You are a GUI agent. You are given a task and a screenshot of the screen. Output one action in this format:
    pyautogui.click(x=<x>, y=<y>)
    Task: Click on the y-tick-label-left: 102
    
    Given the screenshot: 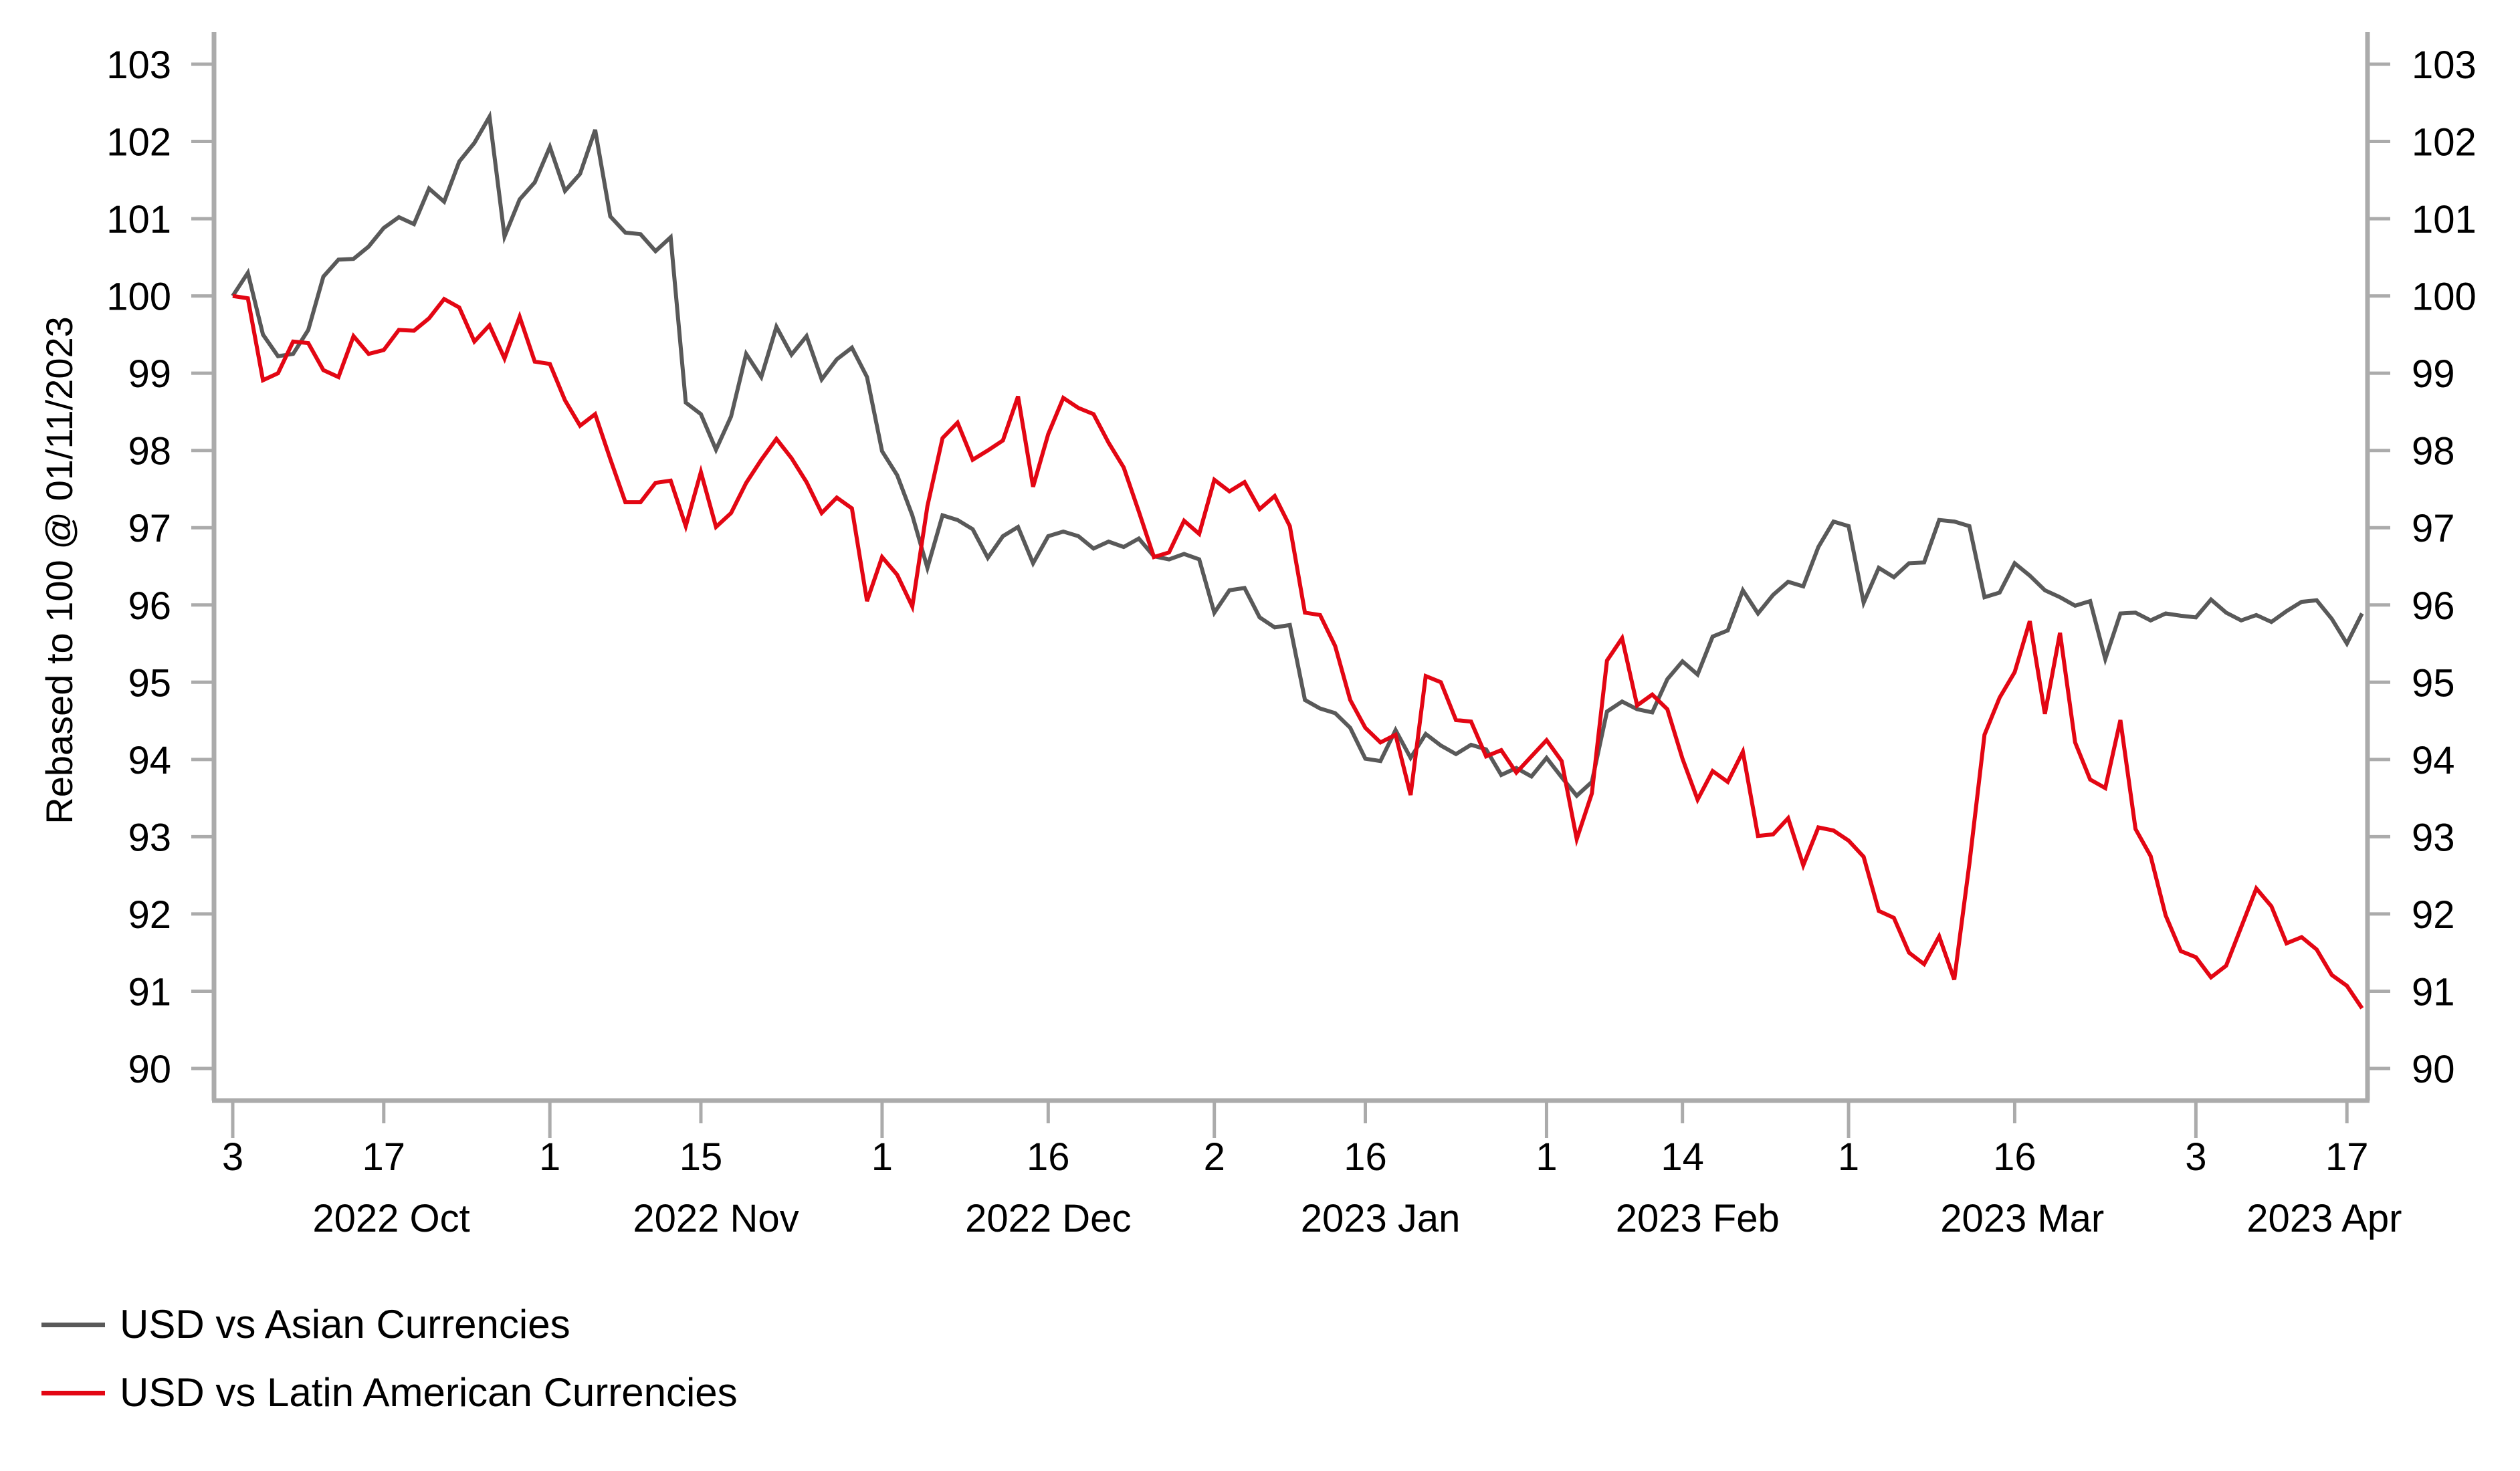 What is the action you would take?
    pyautogui.click(x=138, y=142)
    